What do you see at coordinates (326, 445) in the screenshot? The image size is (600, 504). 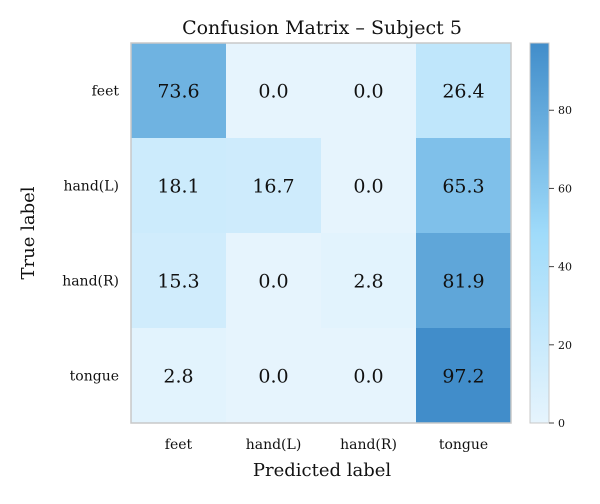 I see `x-tick-labels: feet hand(L) hand(R) tongue` at bounding box center [326, 445].